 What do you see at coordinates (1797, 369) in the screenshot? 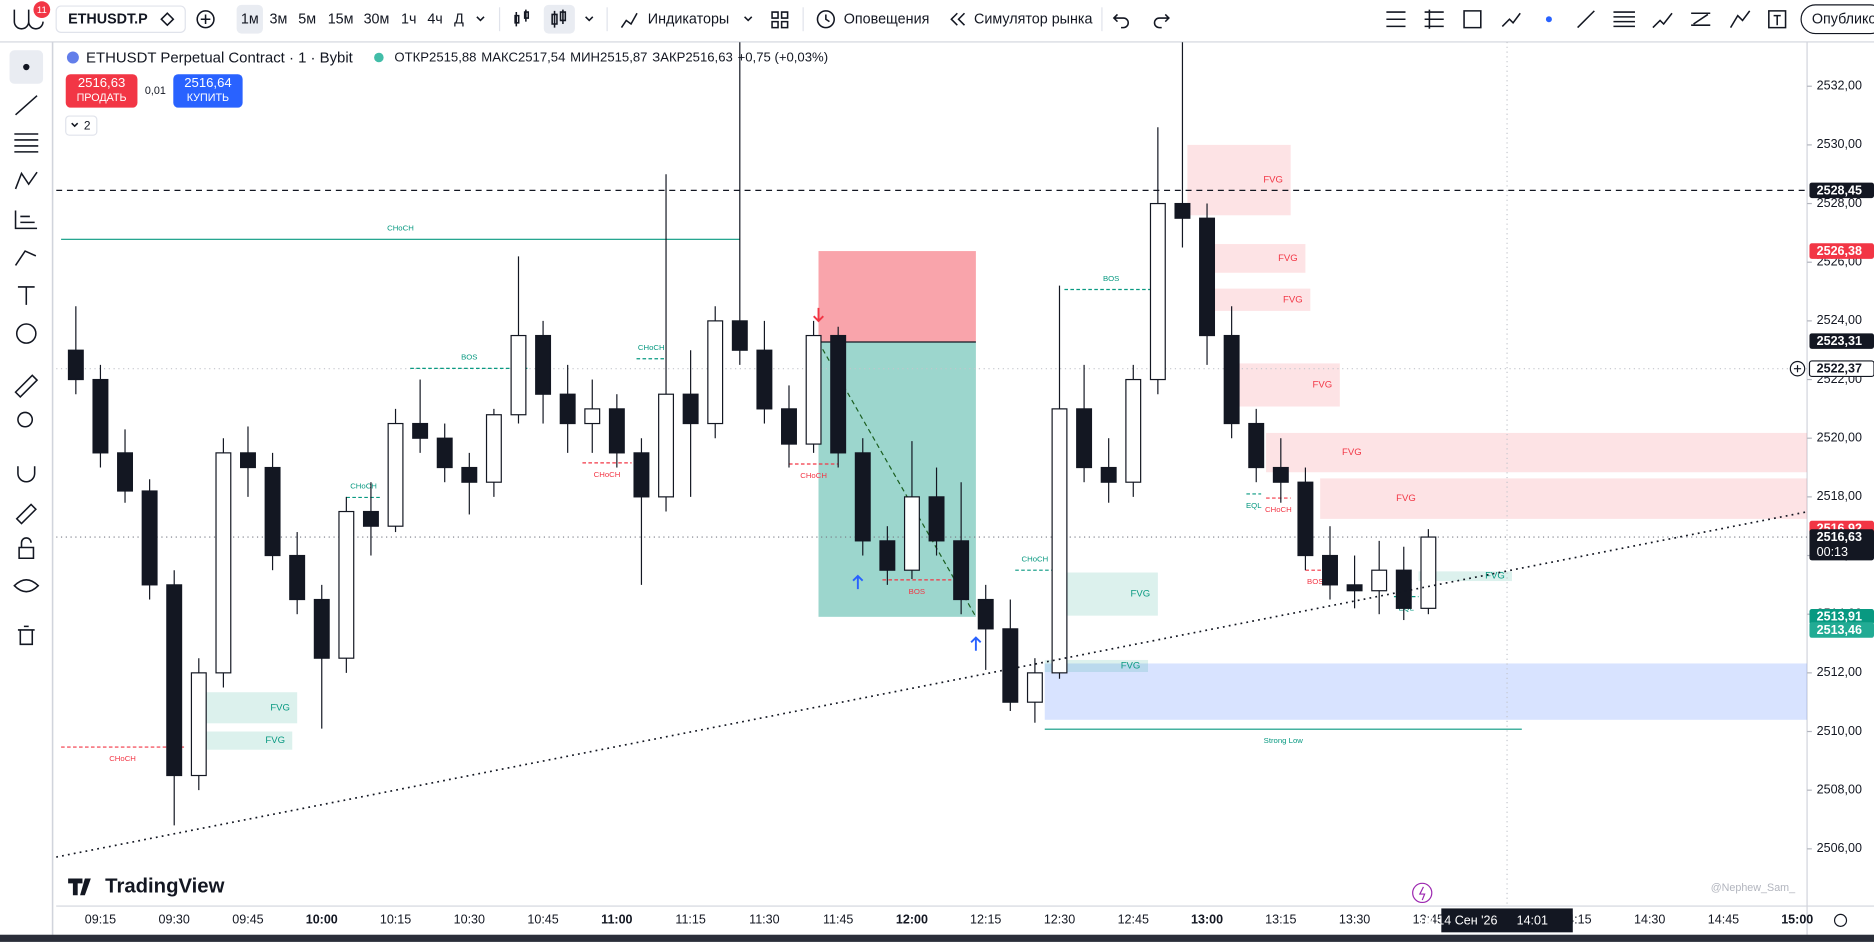
I see `add-alert-icon` at bounding box center [1797, 369].